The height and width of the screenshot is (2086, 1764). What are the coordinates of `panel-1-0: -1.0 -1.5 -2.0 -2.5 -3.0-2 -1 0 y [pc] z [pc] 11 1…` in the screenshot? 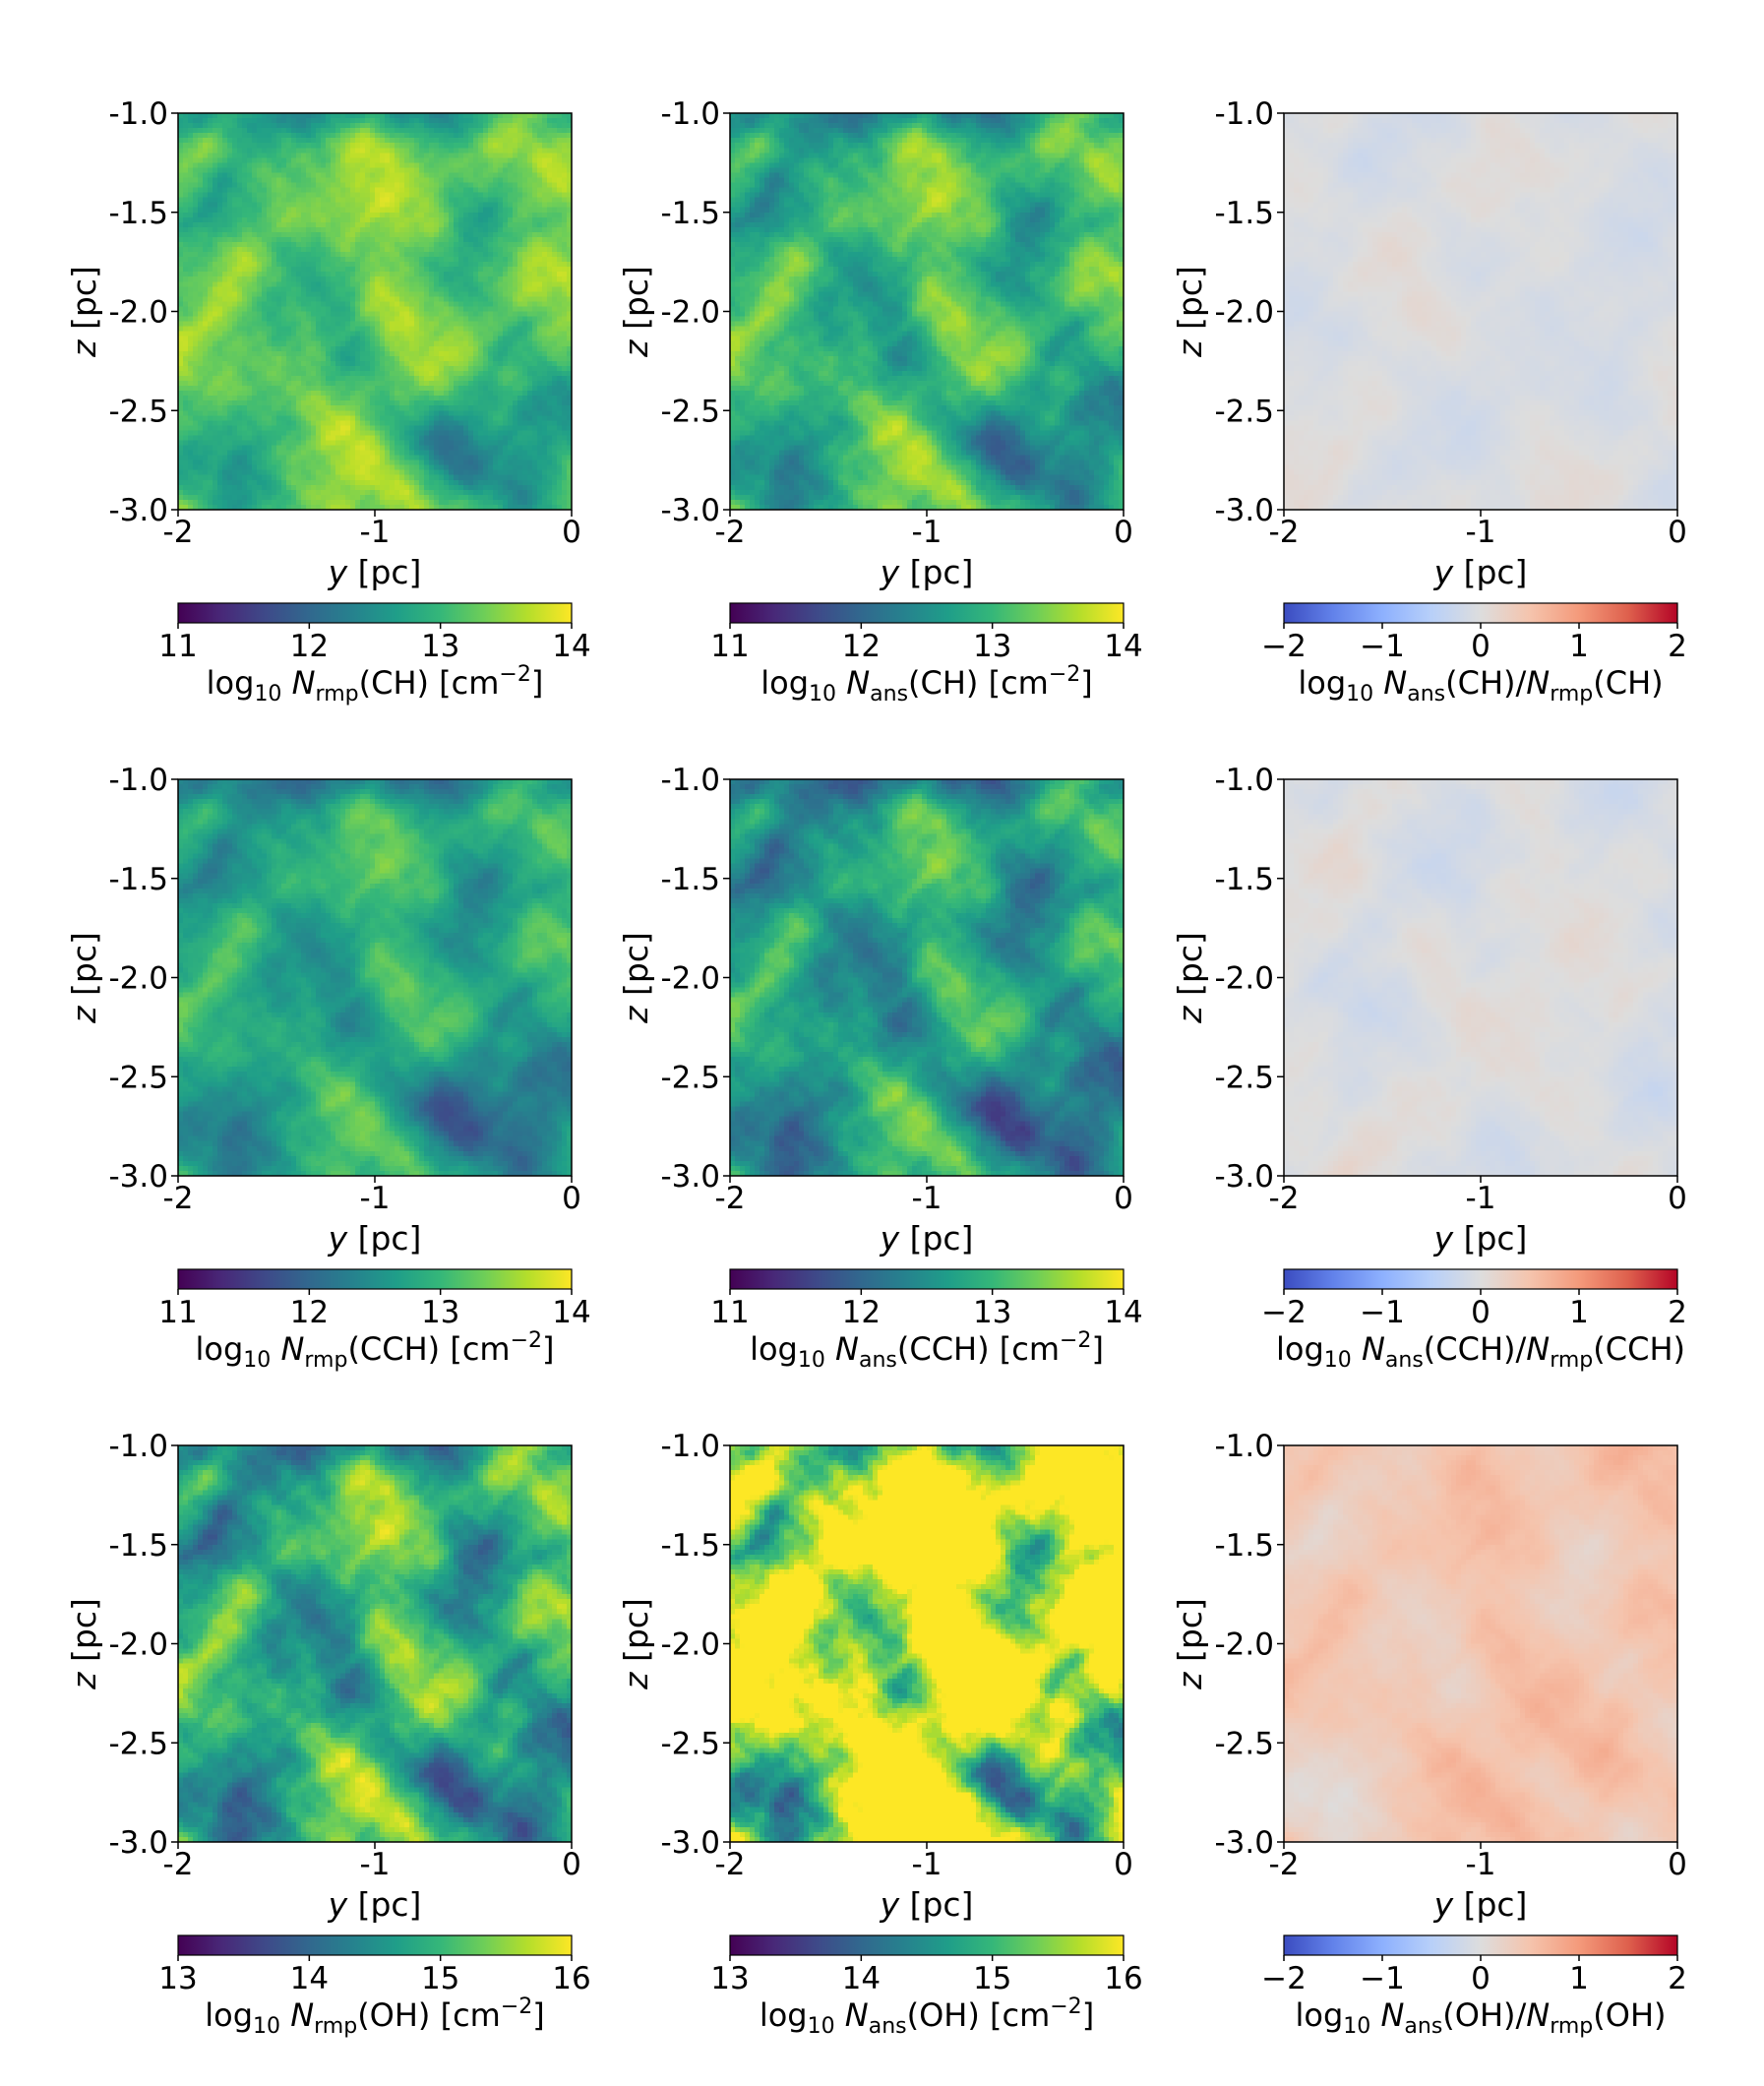 It's located at (328, 1068).